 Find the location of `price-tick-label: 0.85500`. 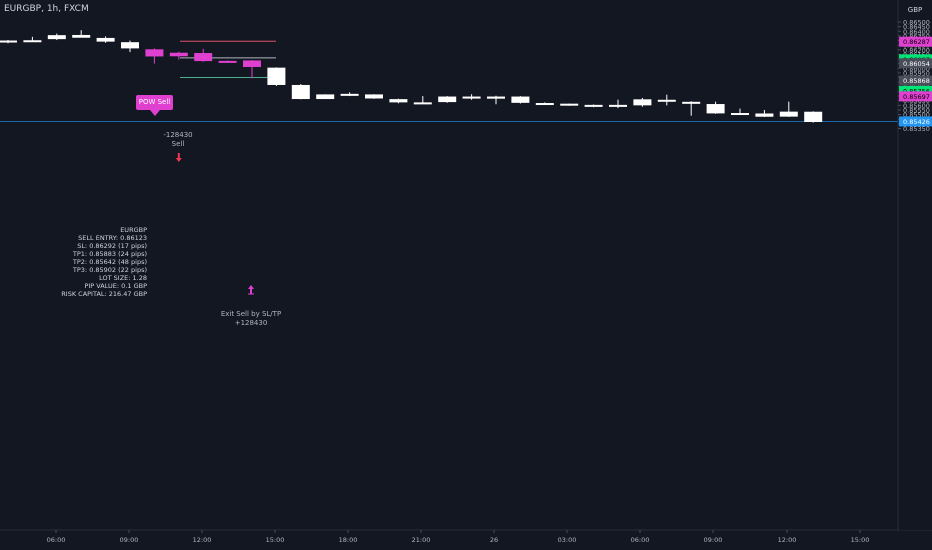

price-tick-label: 0.85500 is located at coordinates (916, 115).